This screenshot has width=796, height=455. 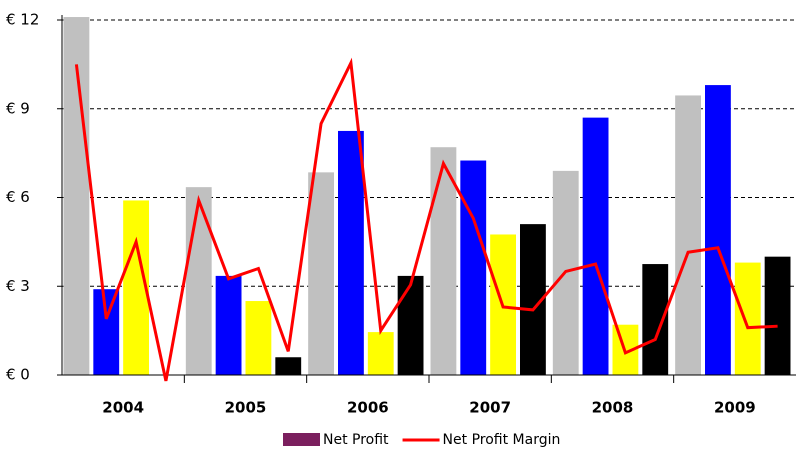 What do you see at coordinates (18, 108) in the screenshot?
I see `y-tick-label: € 9` at bounding box center [18, 108].